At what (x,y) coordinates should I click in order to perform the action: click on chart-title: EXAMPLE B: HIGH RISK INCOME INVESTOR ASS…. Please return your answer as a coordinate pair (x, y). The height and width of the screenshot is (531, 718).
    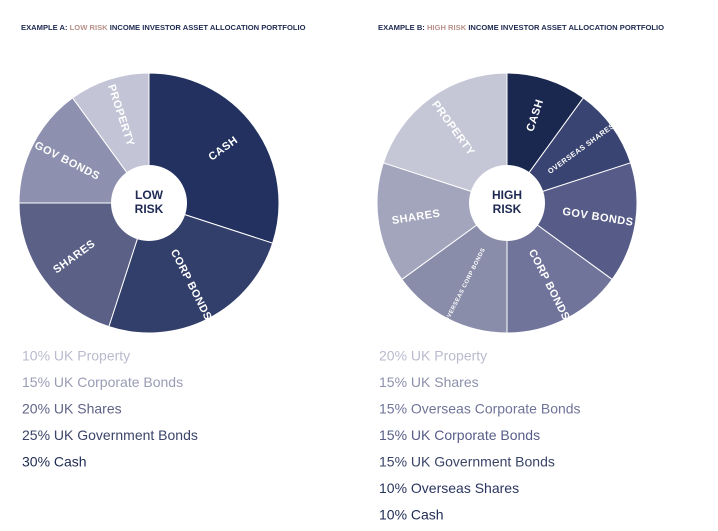
    Looking at the image, I should click on (521, 27).